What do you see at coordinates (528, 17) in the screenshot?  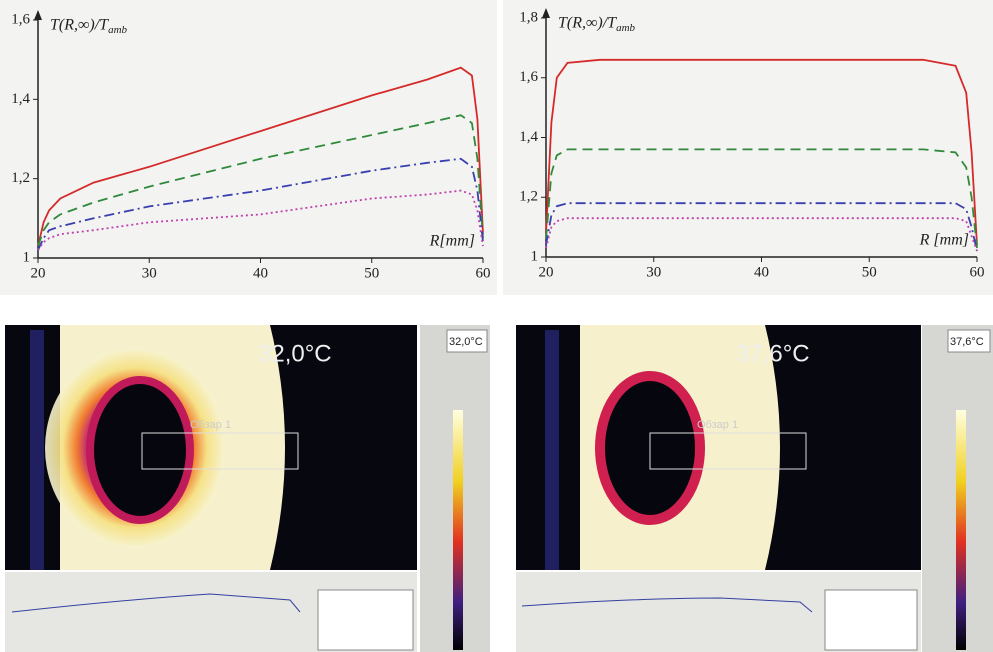 I see `y-tick-label: 1,8` at bounding box center [528, 17].